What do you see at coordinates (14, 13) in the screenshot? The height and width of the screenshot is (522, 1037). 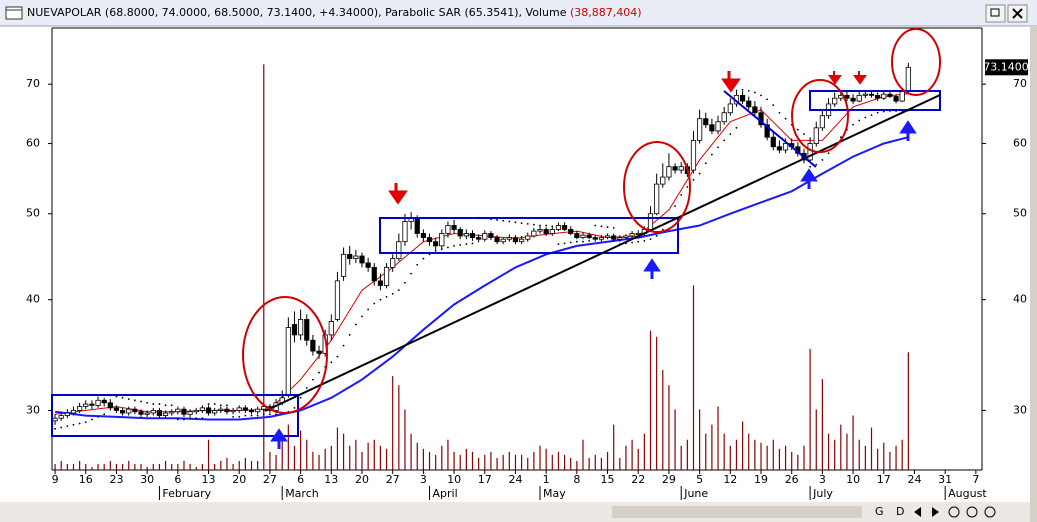 I see `window-icon` at bounding box center [14, 13].